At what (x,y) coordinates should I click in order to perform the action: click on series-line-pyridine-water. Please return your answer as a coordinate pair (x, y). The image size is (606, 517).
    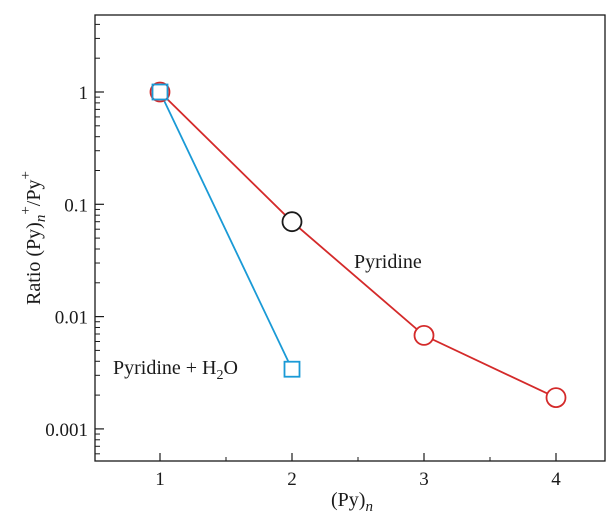
    Looking at the image, I should click on (226, 230).